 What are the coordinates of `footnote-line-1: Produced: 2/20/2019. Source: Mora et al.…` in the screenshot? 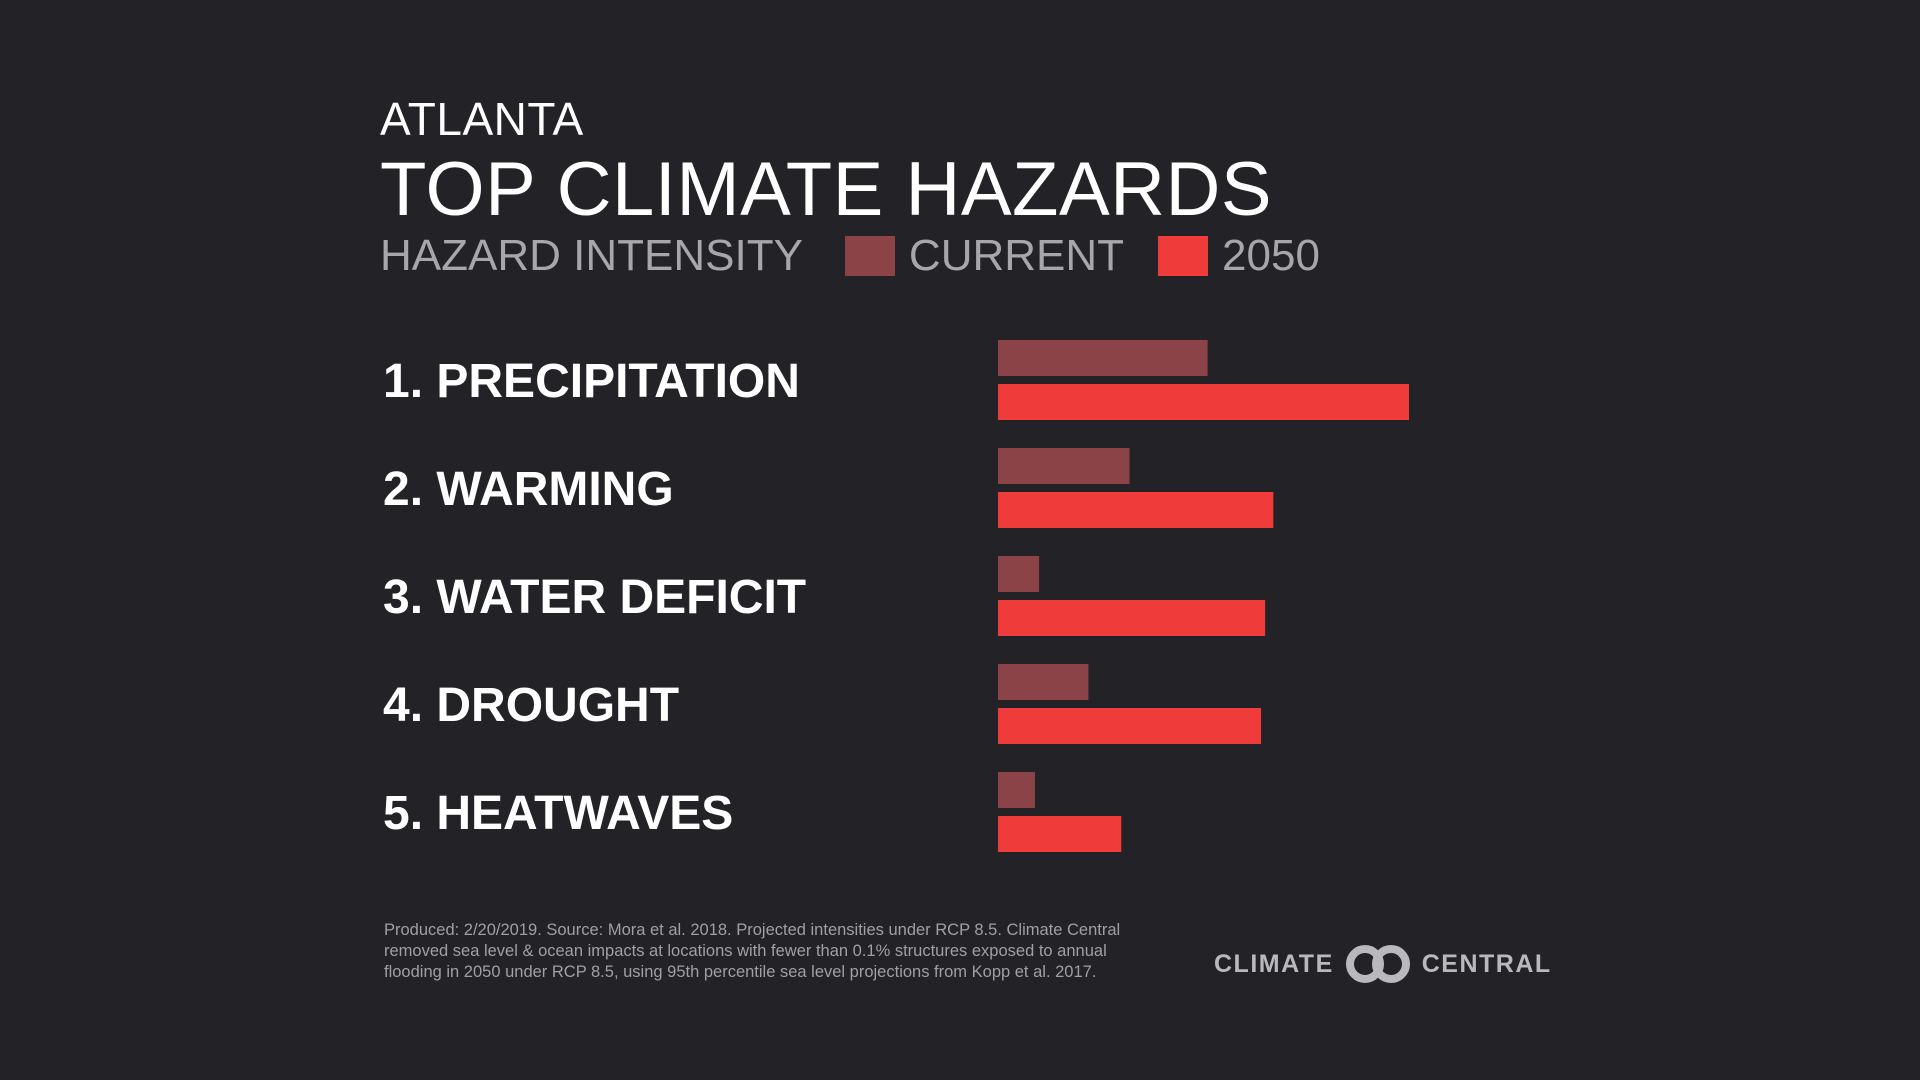 It's located at (752, 930).